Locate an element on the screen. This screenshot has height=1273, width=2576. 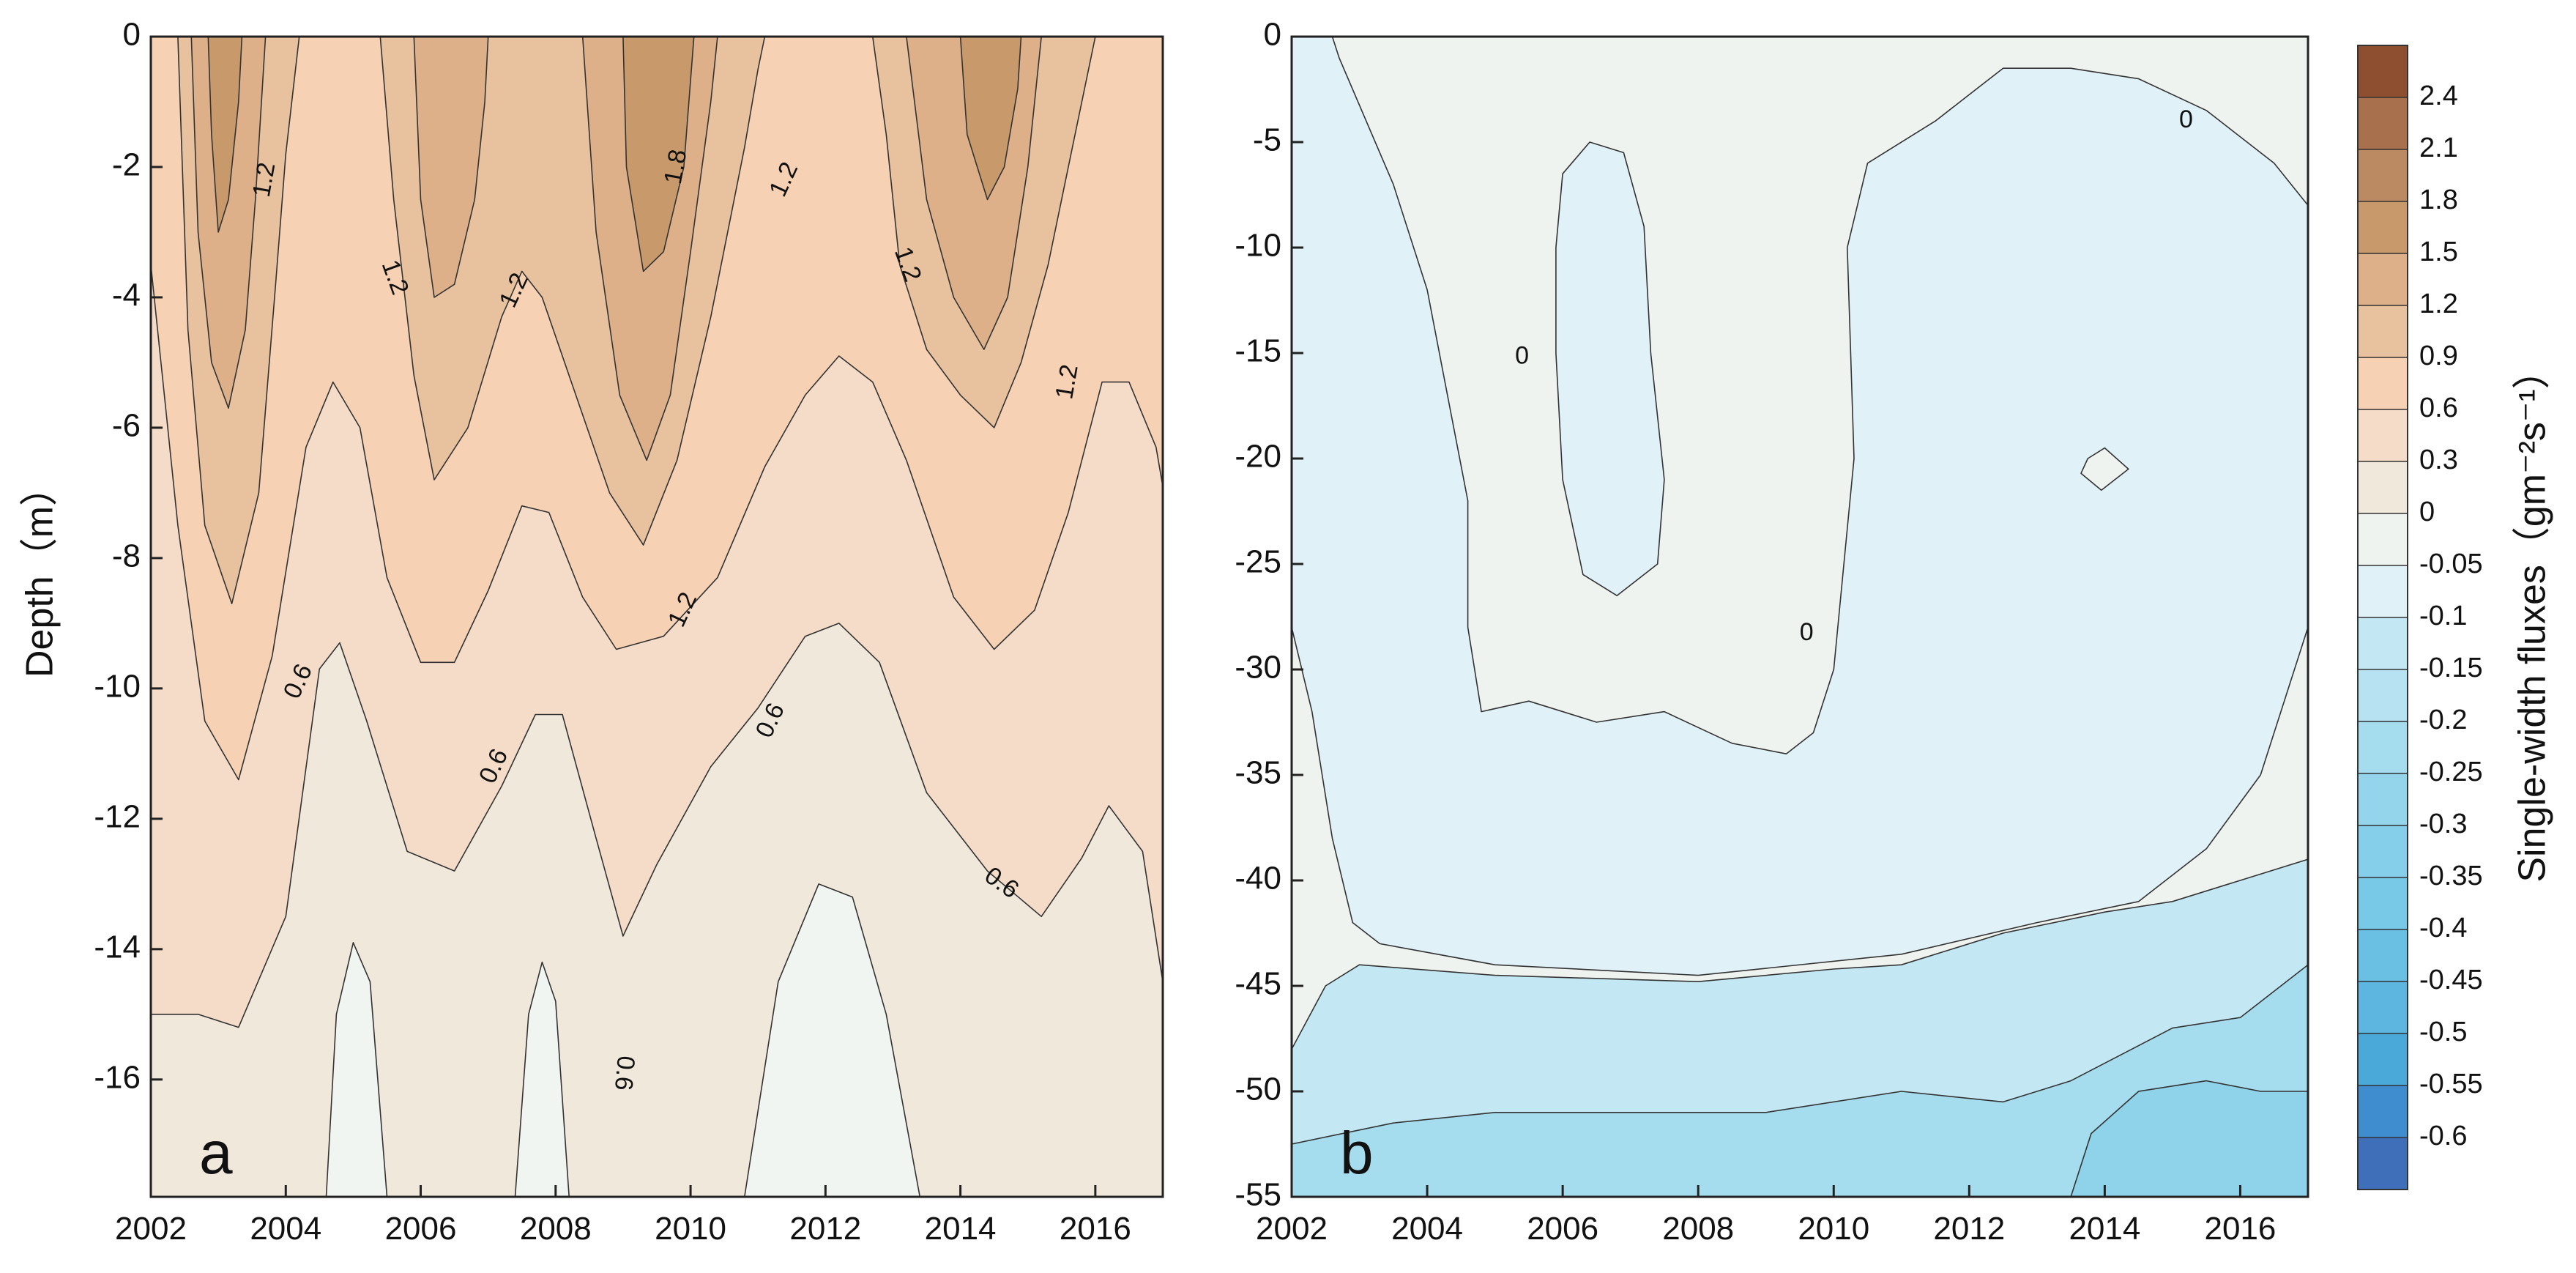
colorbar-tick-label: -0.45 is located at coordinates (2451, 980).